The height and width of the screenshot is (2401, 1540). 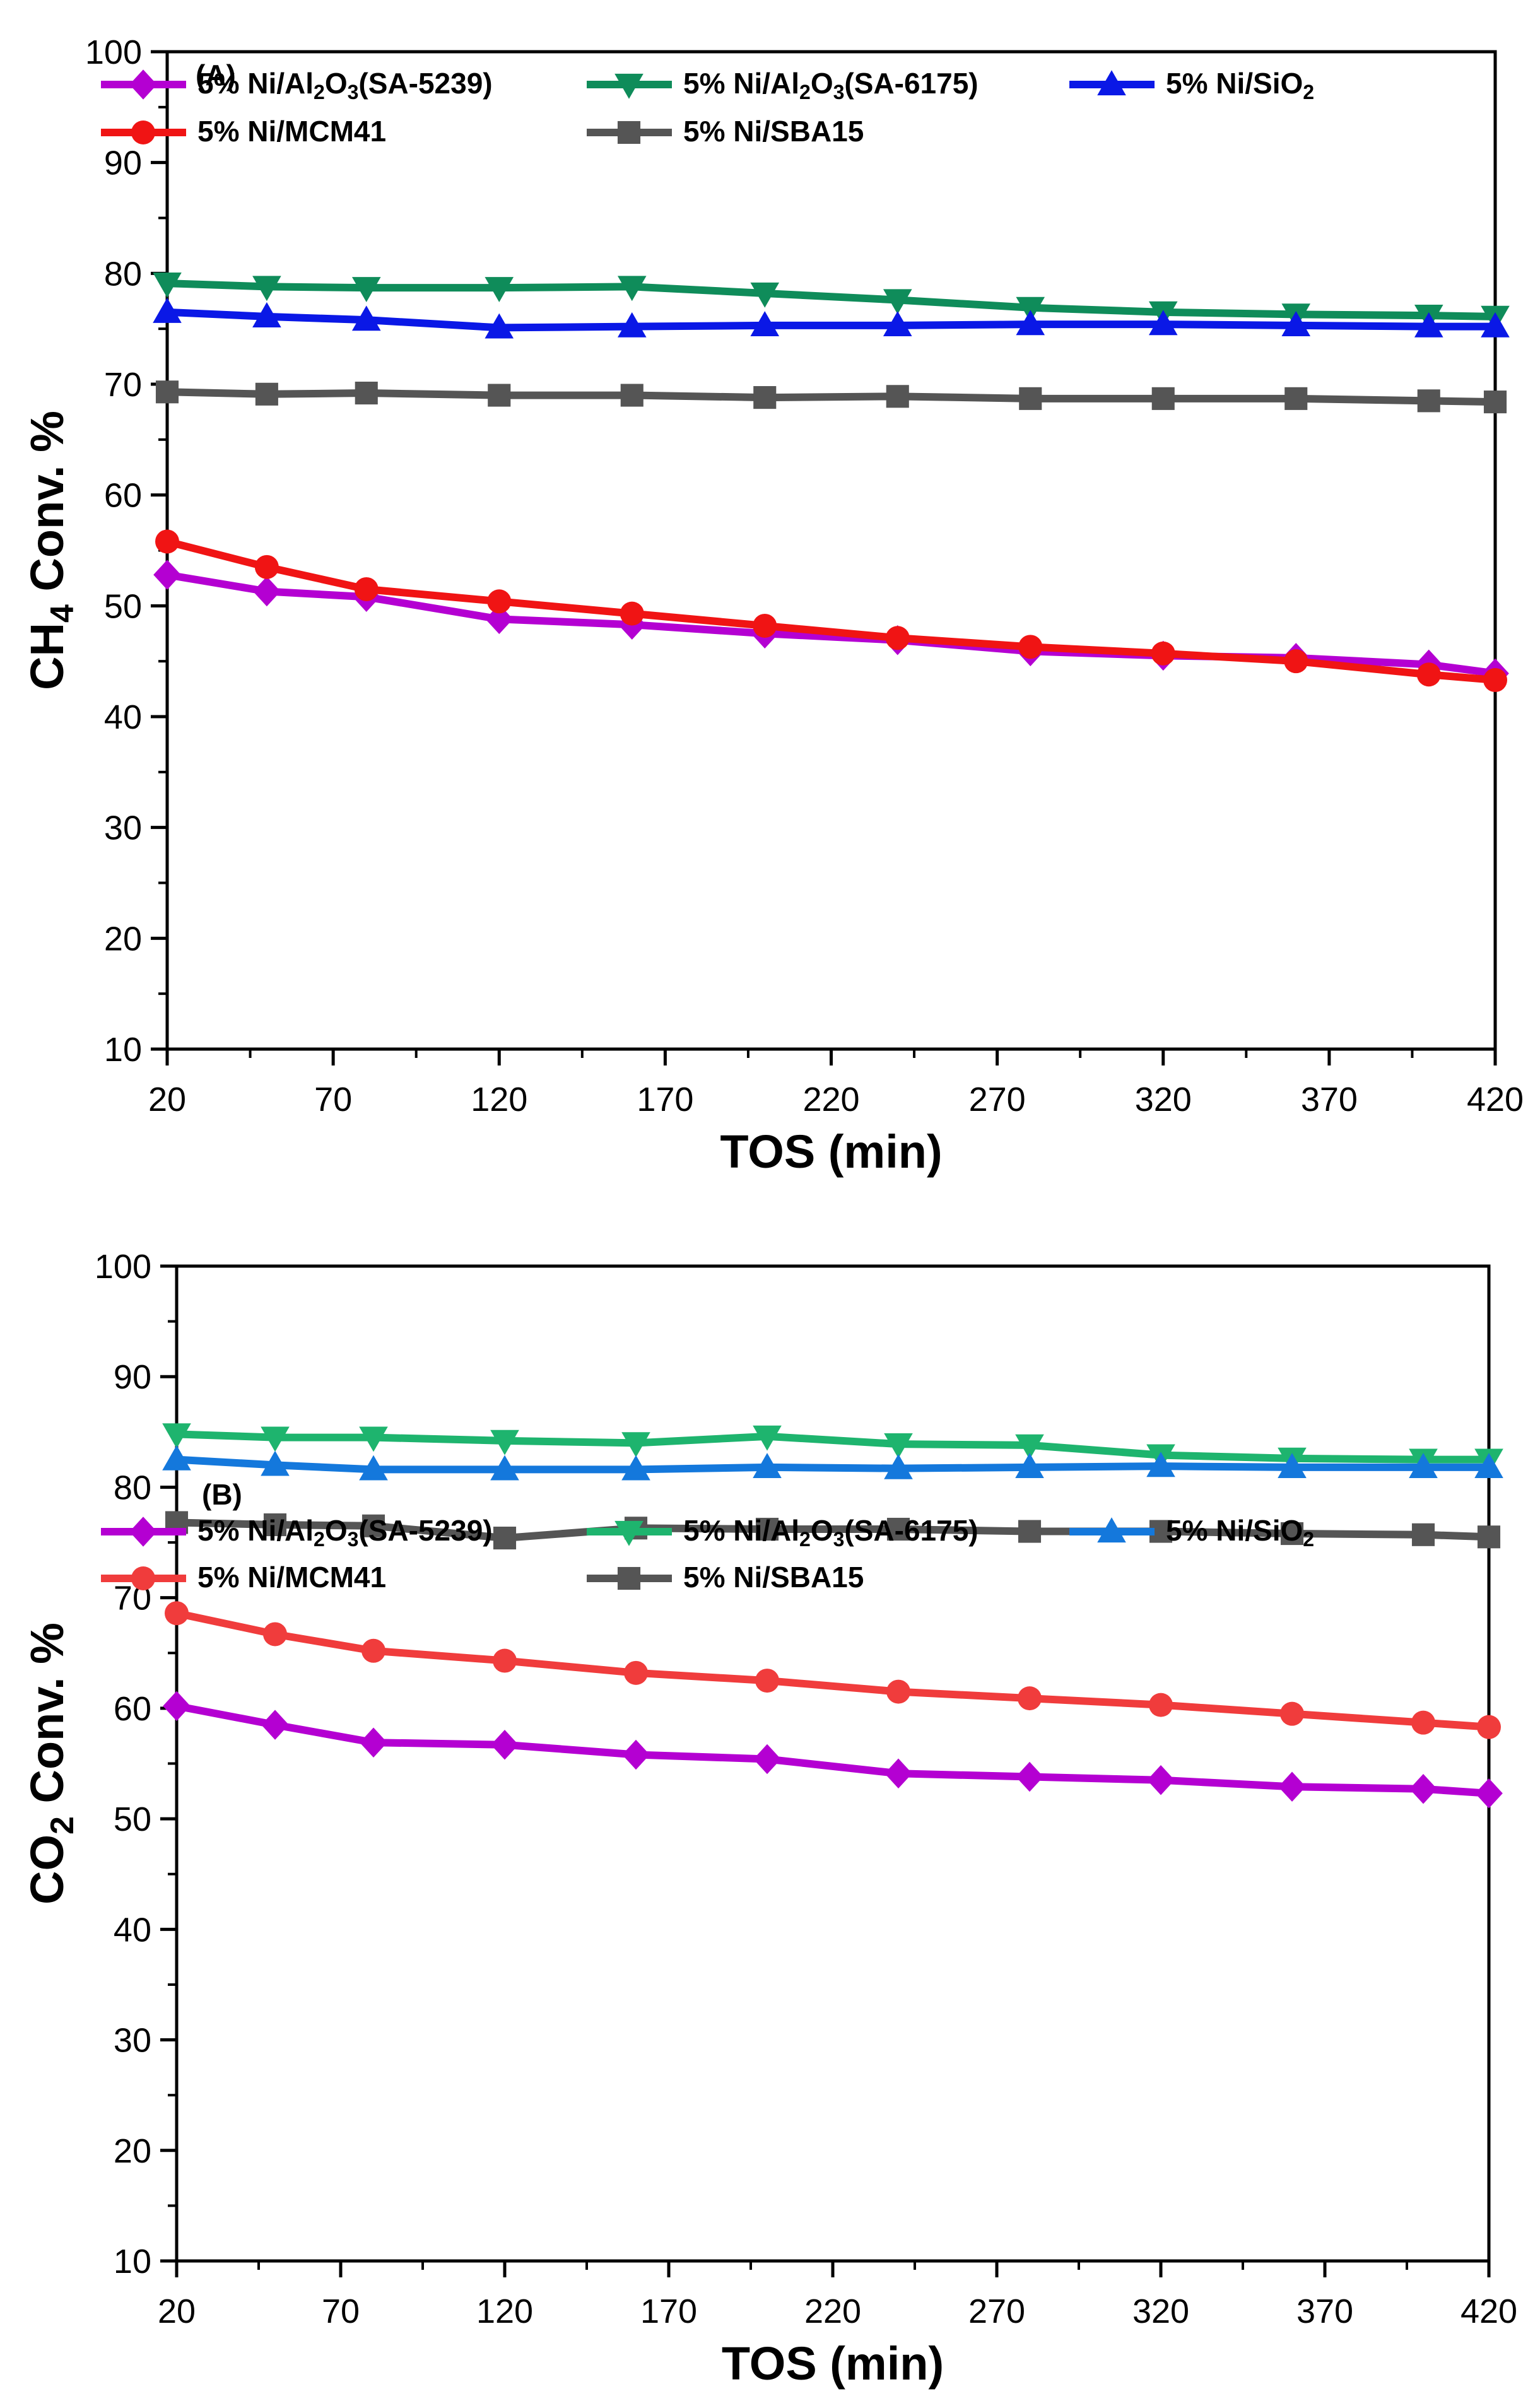 What do you see at coordinates (132, 1930) in the screenshot?
I see `y-tick-label: 40` at bounding box center [132, 1930].